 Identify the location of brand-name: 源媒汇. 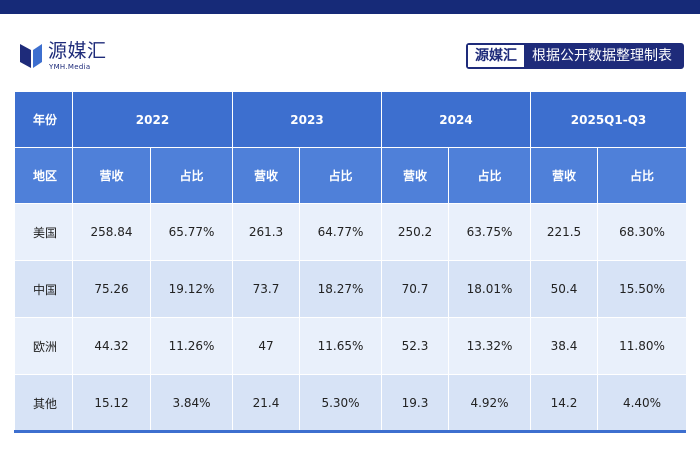
(77, 51).